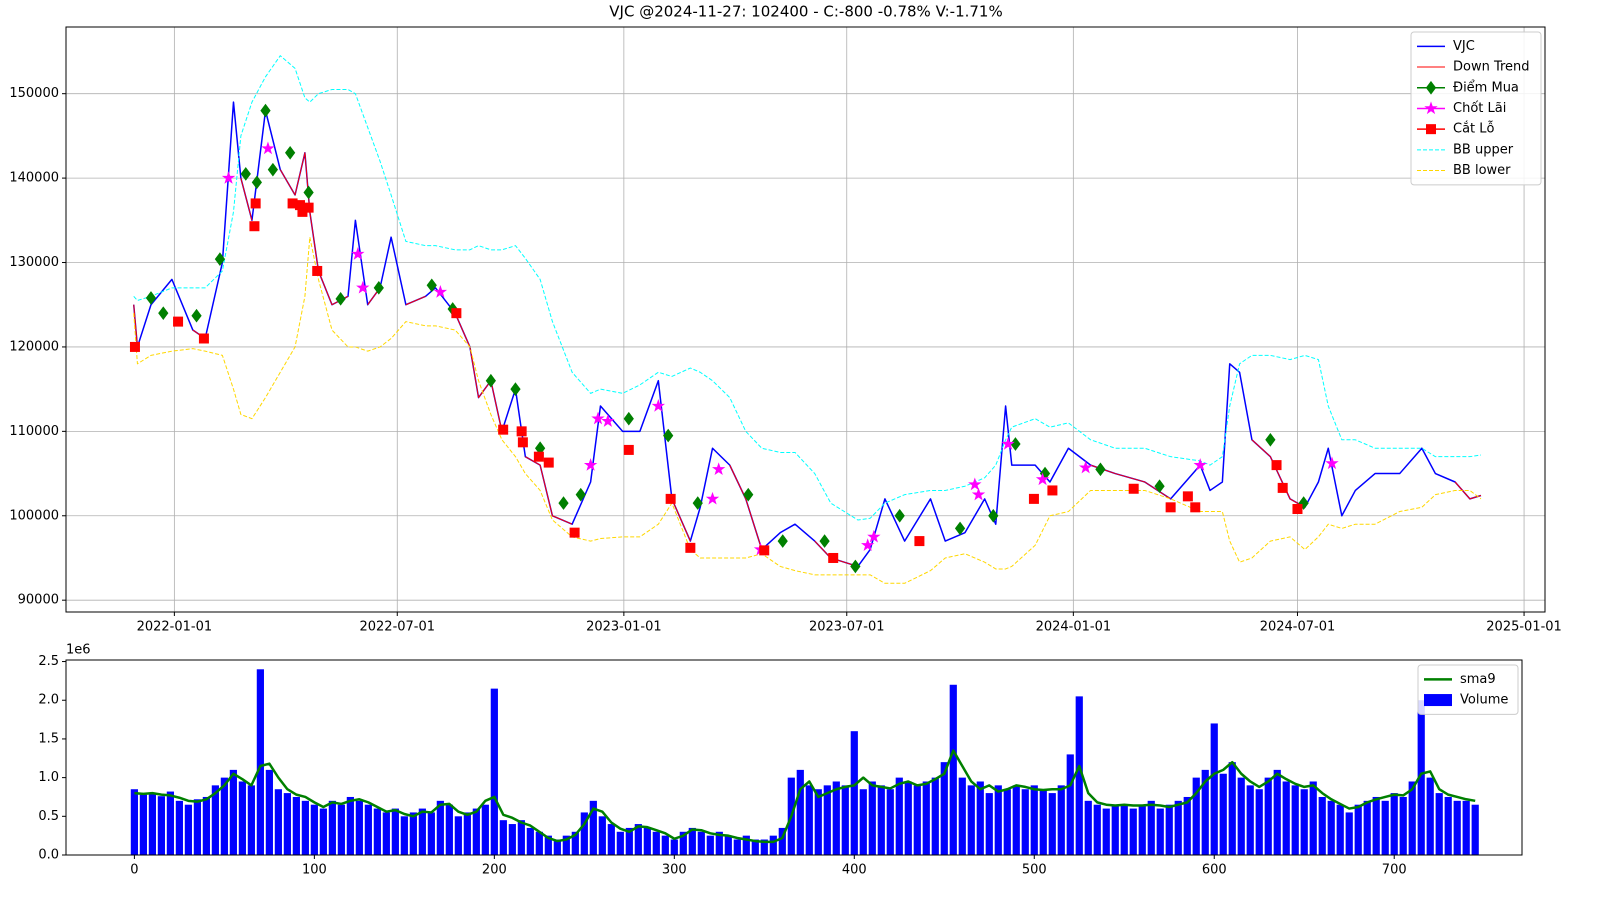 Image resolution: width=1600 pixels, height=900 pixels. Describe the element at coordinates (805, 796) in the screenshot. I see `series-line` at that location.